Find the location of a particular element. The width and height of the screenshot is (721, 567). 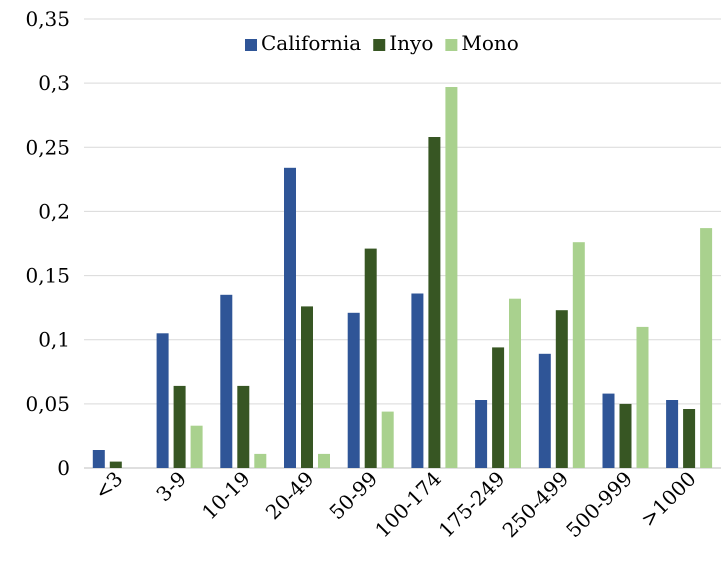

y-tick-label: 0,35 is located at coordinates (47, 19).